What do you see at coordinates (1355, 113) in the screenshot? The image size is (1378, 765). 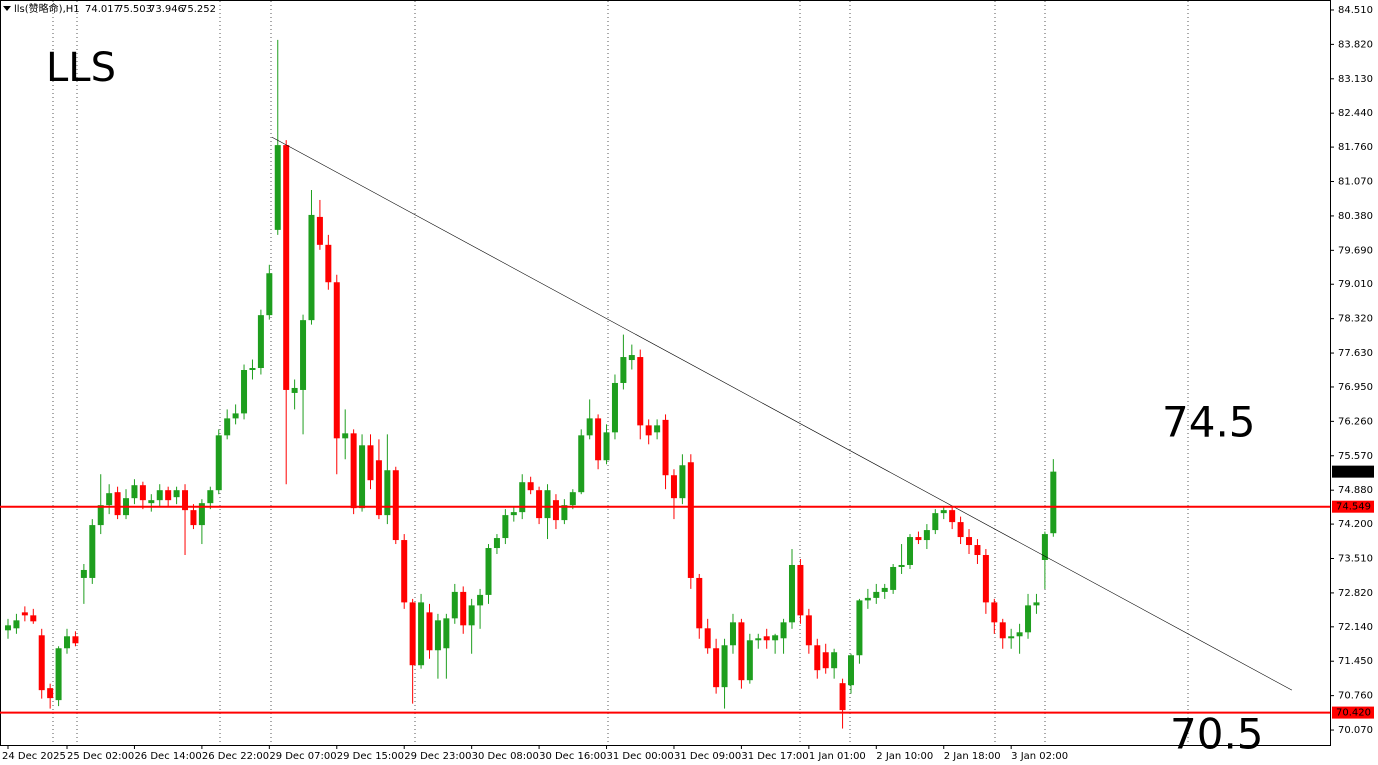 I see `y-tick-label: 82.440` at bounding box center [1355, 113].